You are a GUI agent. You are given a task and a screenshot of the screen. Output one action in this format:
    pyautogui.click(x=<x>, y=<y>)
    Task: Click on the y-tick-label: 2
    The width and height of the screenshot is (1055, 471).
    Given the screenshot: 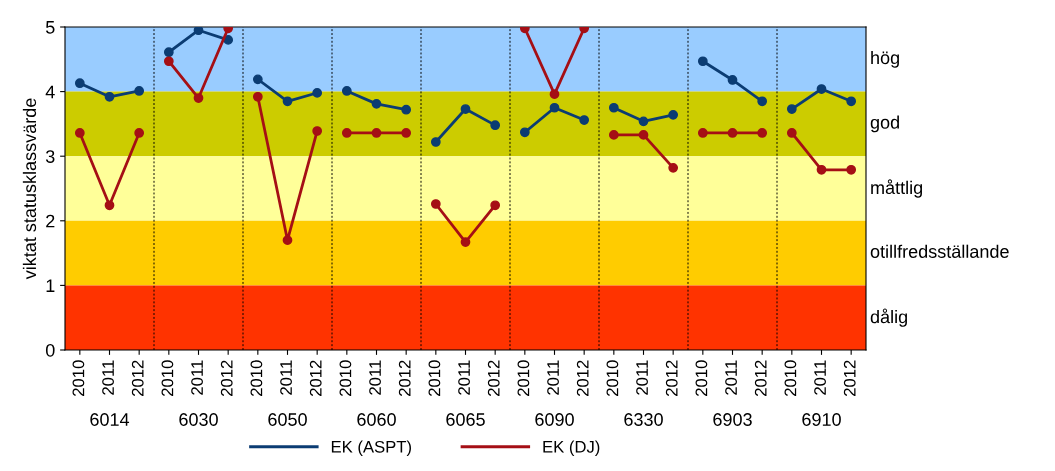 What is the action you would take?
    pyautogui.click(x=50, y=221)
    